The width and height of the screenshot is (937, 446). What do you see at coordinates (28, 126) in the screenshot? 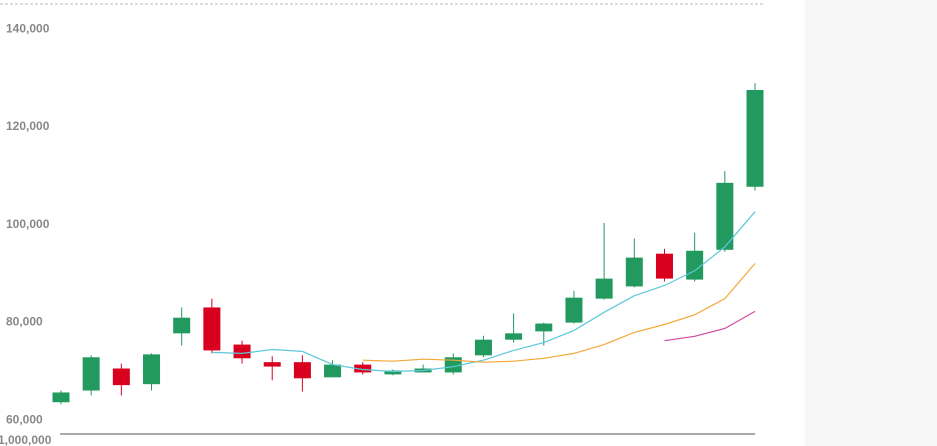
I see `y-tick-label: 120,000` at bounding box center [28, 126].